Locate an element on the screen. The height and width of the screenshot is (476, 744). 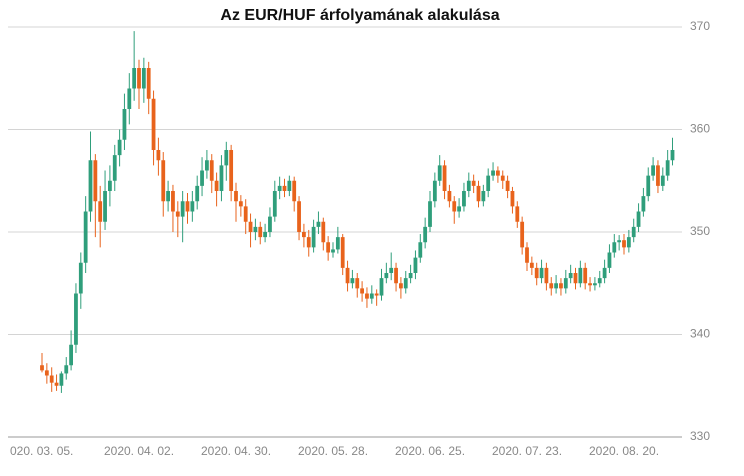
y-tick-label: 370 is located at coordinates (700, 26).